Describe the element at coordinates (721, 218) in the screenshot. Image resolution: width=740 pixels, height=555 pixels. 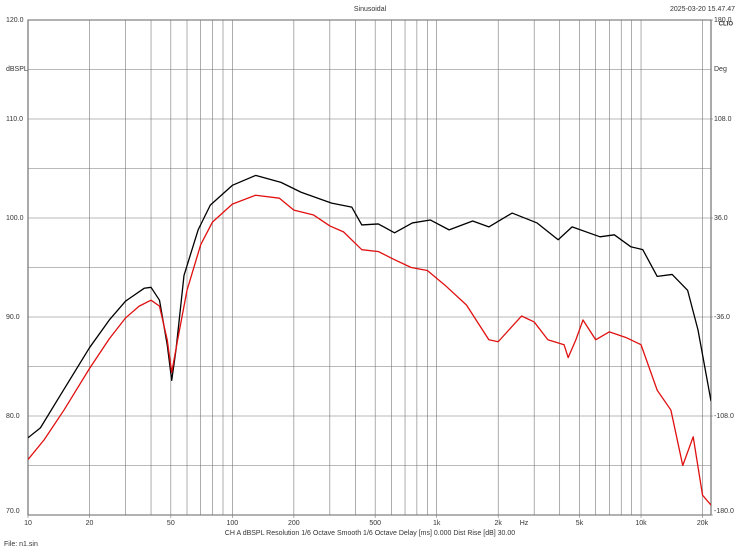
I see `y2-tick-label: 36.0` at that location.